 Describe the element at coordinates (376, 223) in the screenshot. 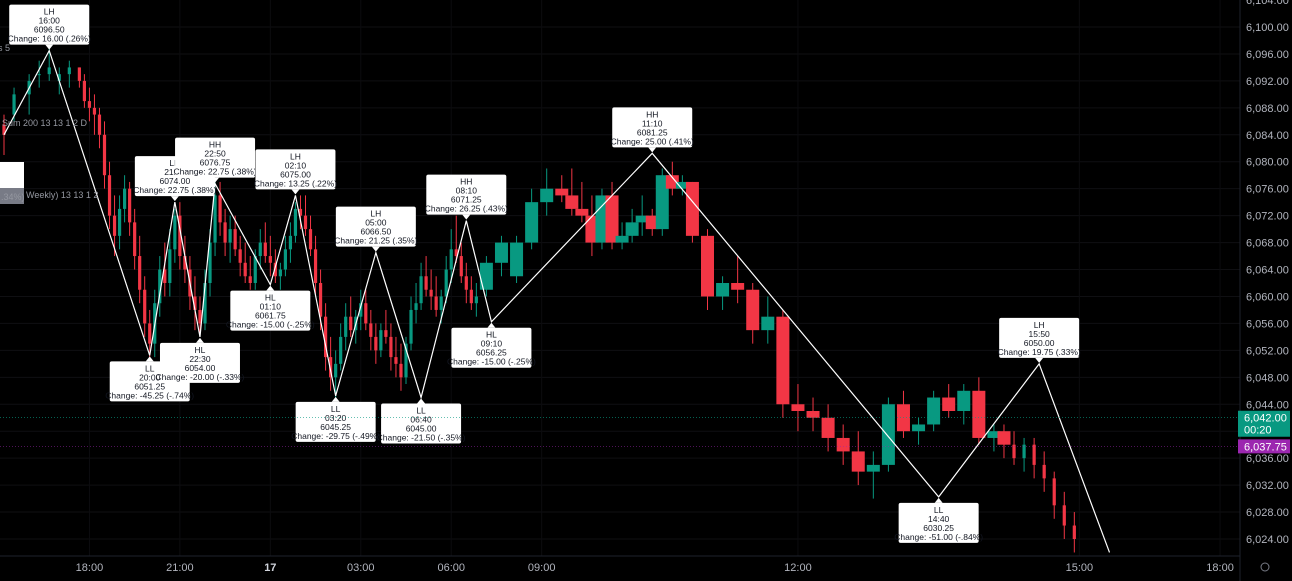

I see `pivot-label-line: 05:00` at that location.